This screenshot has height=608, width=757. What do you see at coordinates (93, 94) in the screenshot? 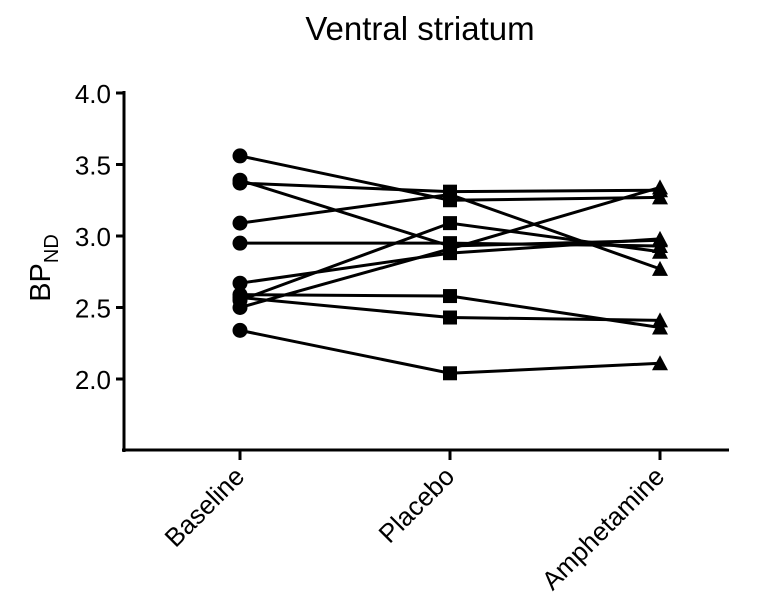
I see `y-tick-label: 4.0` at bounding box center [93, 94].